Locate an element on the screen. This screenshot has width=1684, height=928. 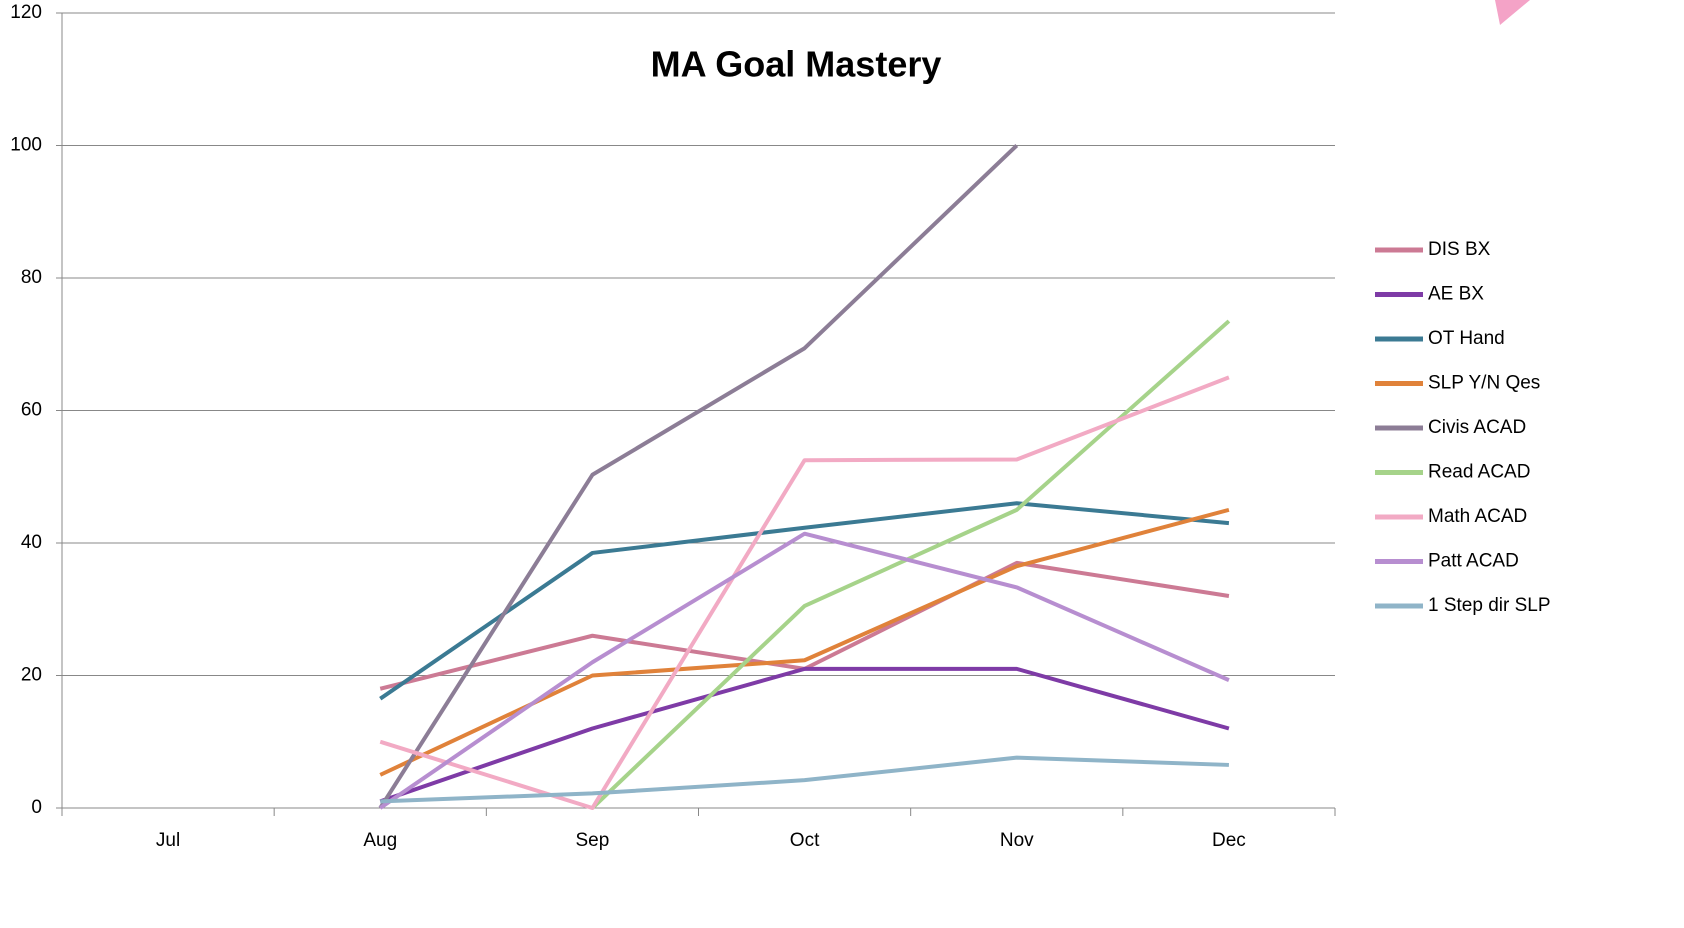
y-tick-label: 80 is located at coordinates (31, 277).